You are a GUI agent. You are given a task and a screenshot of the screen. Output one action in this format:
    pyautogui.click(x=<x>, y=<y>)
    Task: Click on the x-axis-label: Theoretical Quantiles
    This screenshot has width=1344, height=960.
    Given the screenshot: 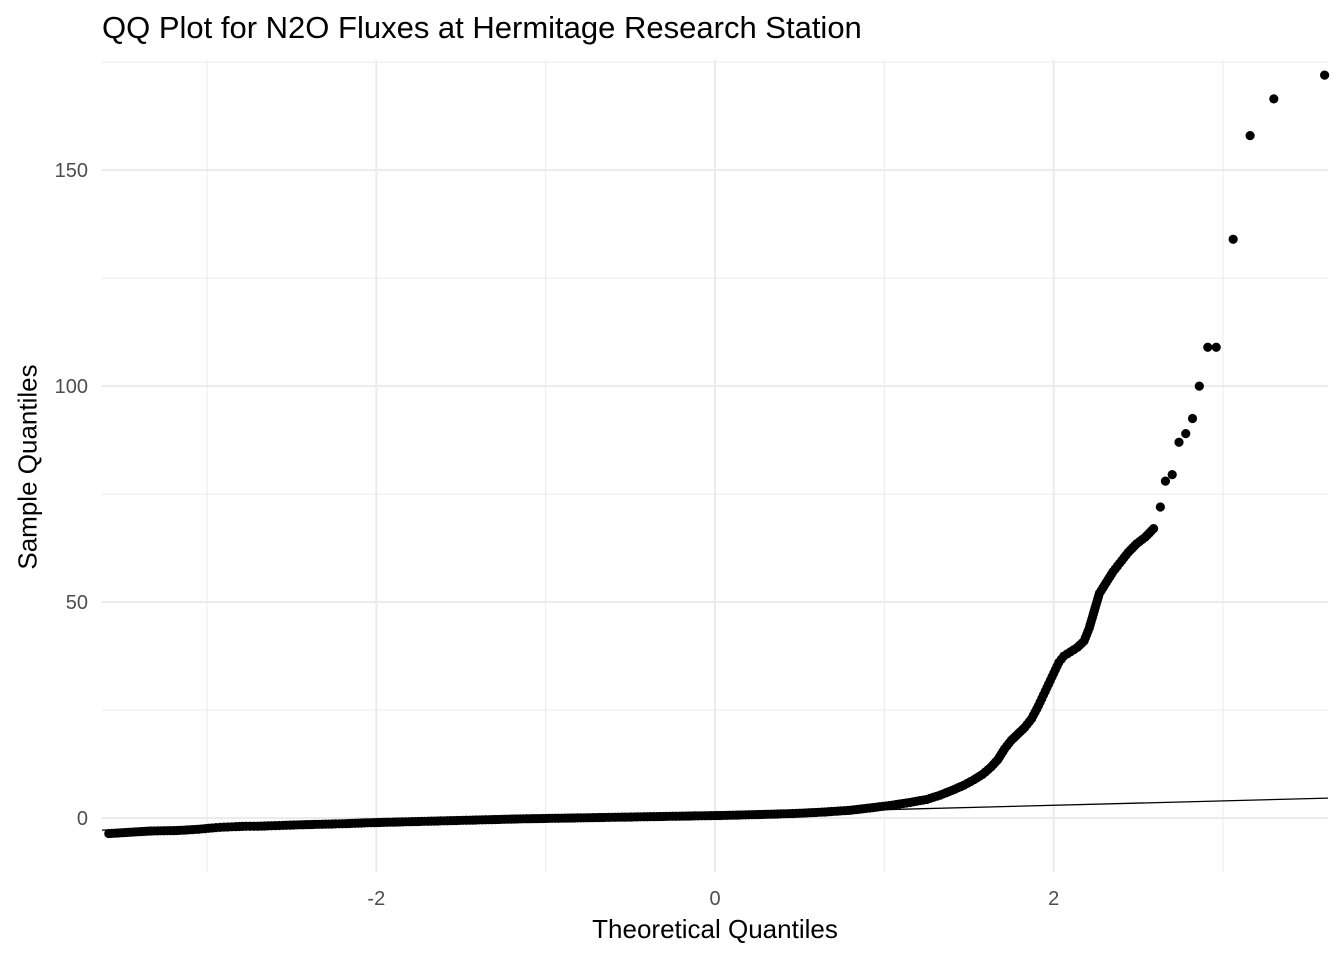 What is the action you would take?
    pyautogui.click(x=715, y=929)
    